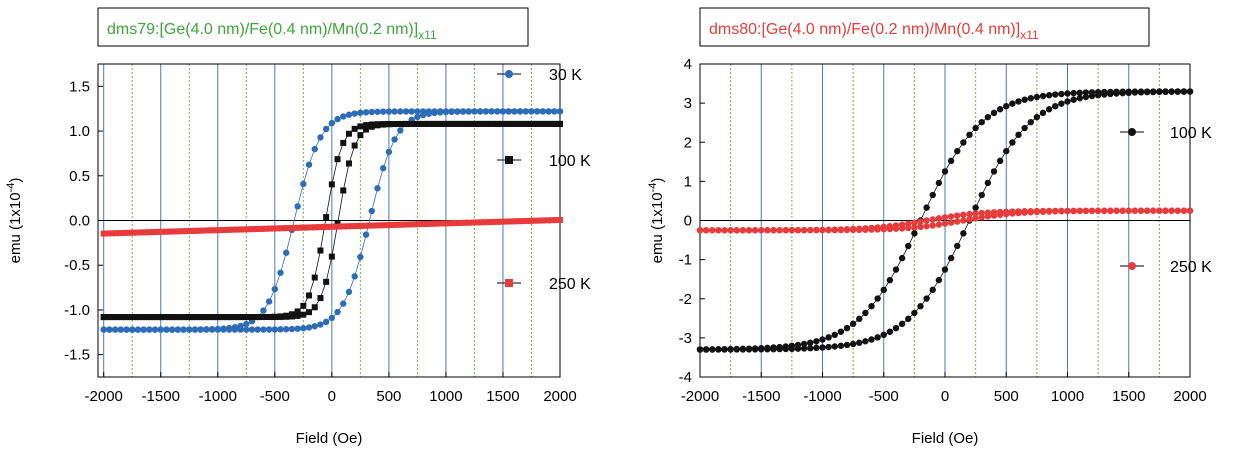 This screenshot has width=1234, height=455. I want to click on x-tick-label: -2000, so click(104, 396).